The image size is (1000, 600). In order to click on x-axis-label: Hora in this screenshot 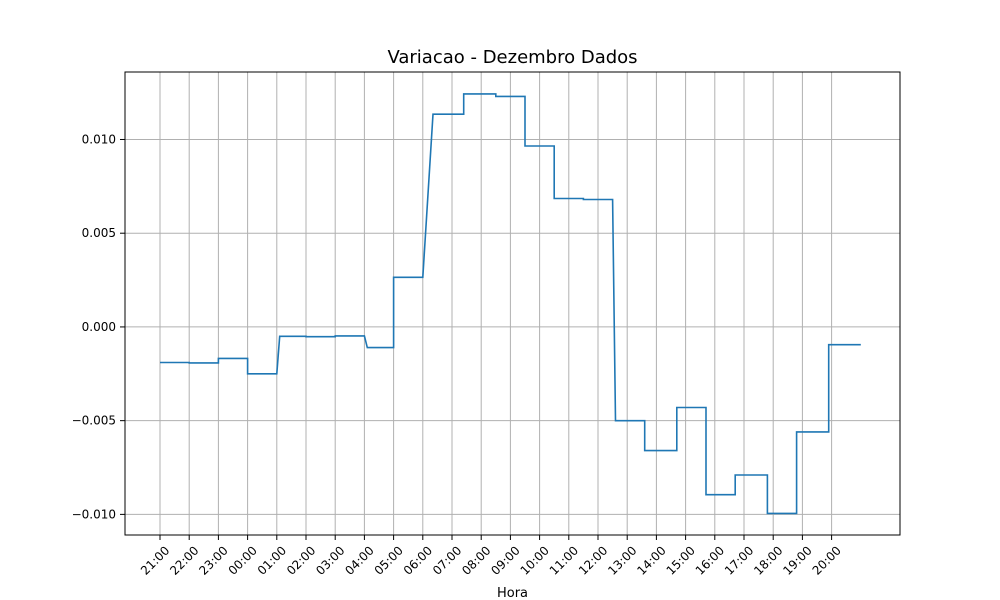, I will do `click(512, 593)`.